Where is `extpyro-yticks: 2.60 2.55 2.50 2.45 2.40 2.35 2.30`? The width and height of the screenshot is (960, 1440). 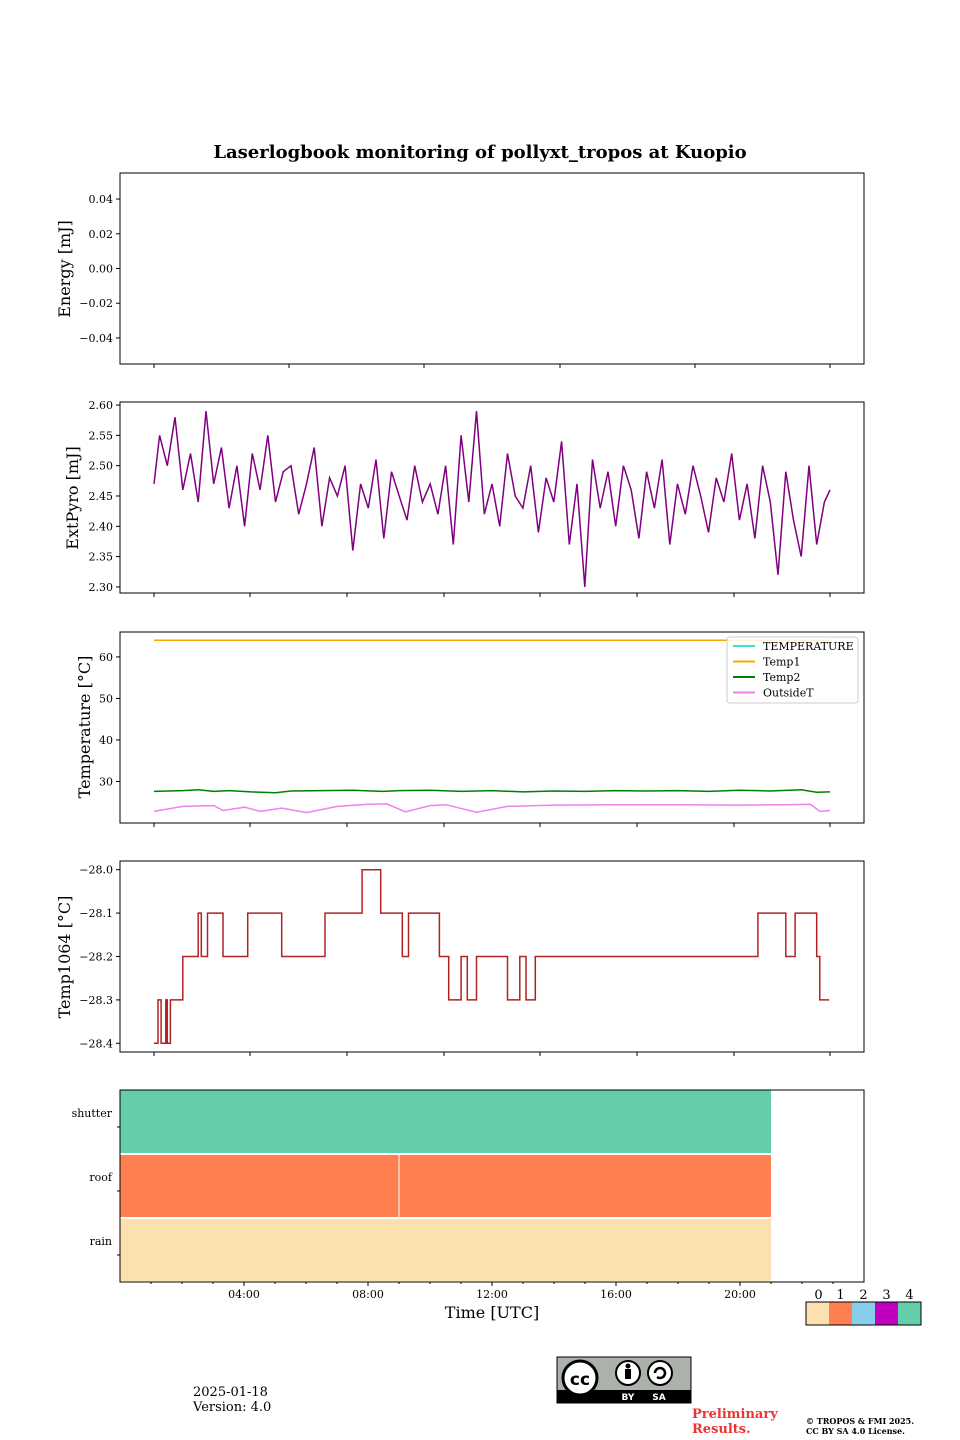
extpyro-yticks: 2.60 2.55 2.50 2.45 2.40 2.35 2.30 is located at coordinates (104, 496).